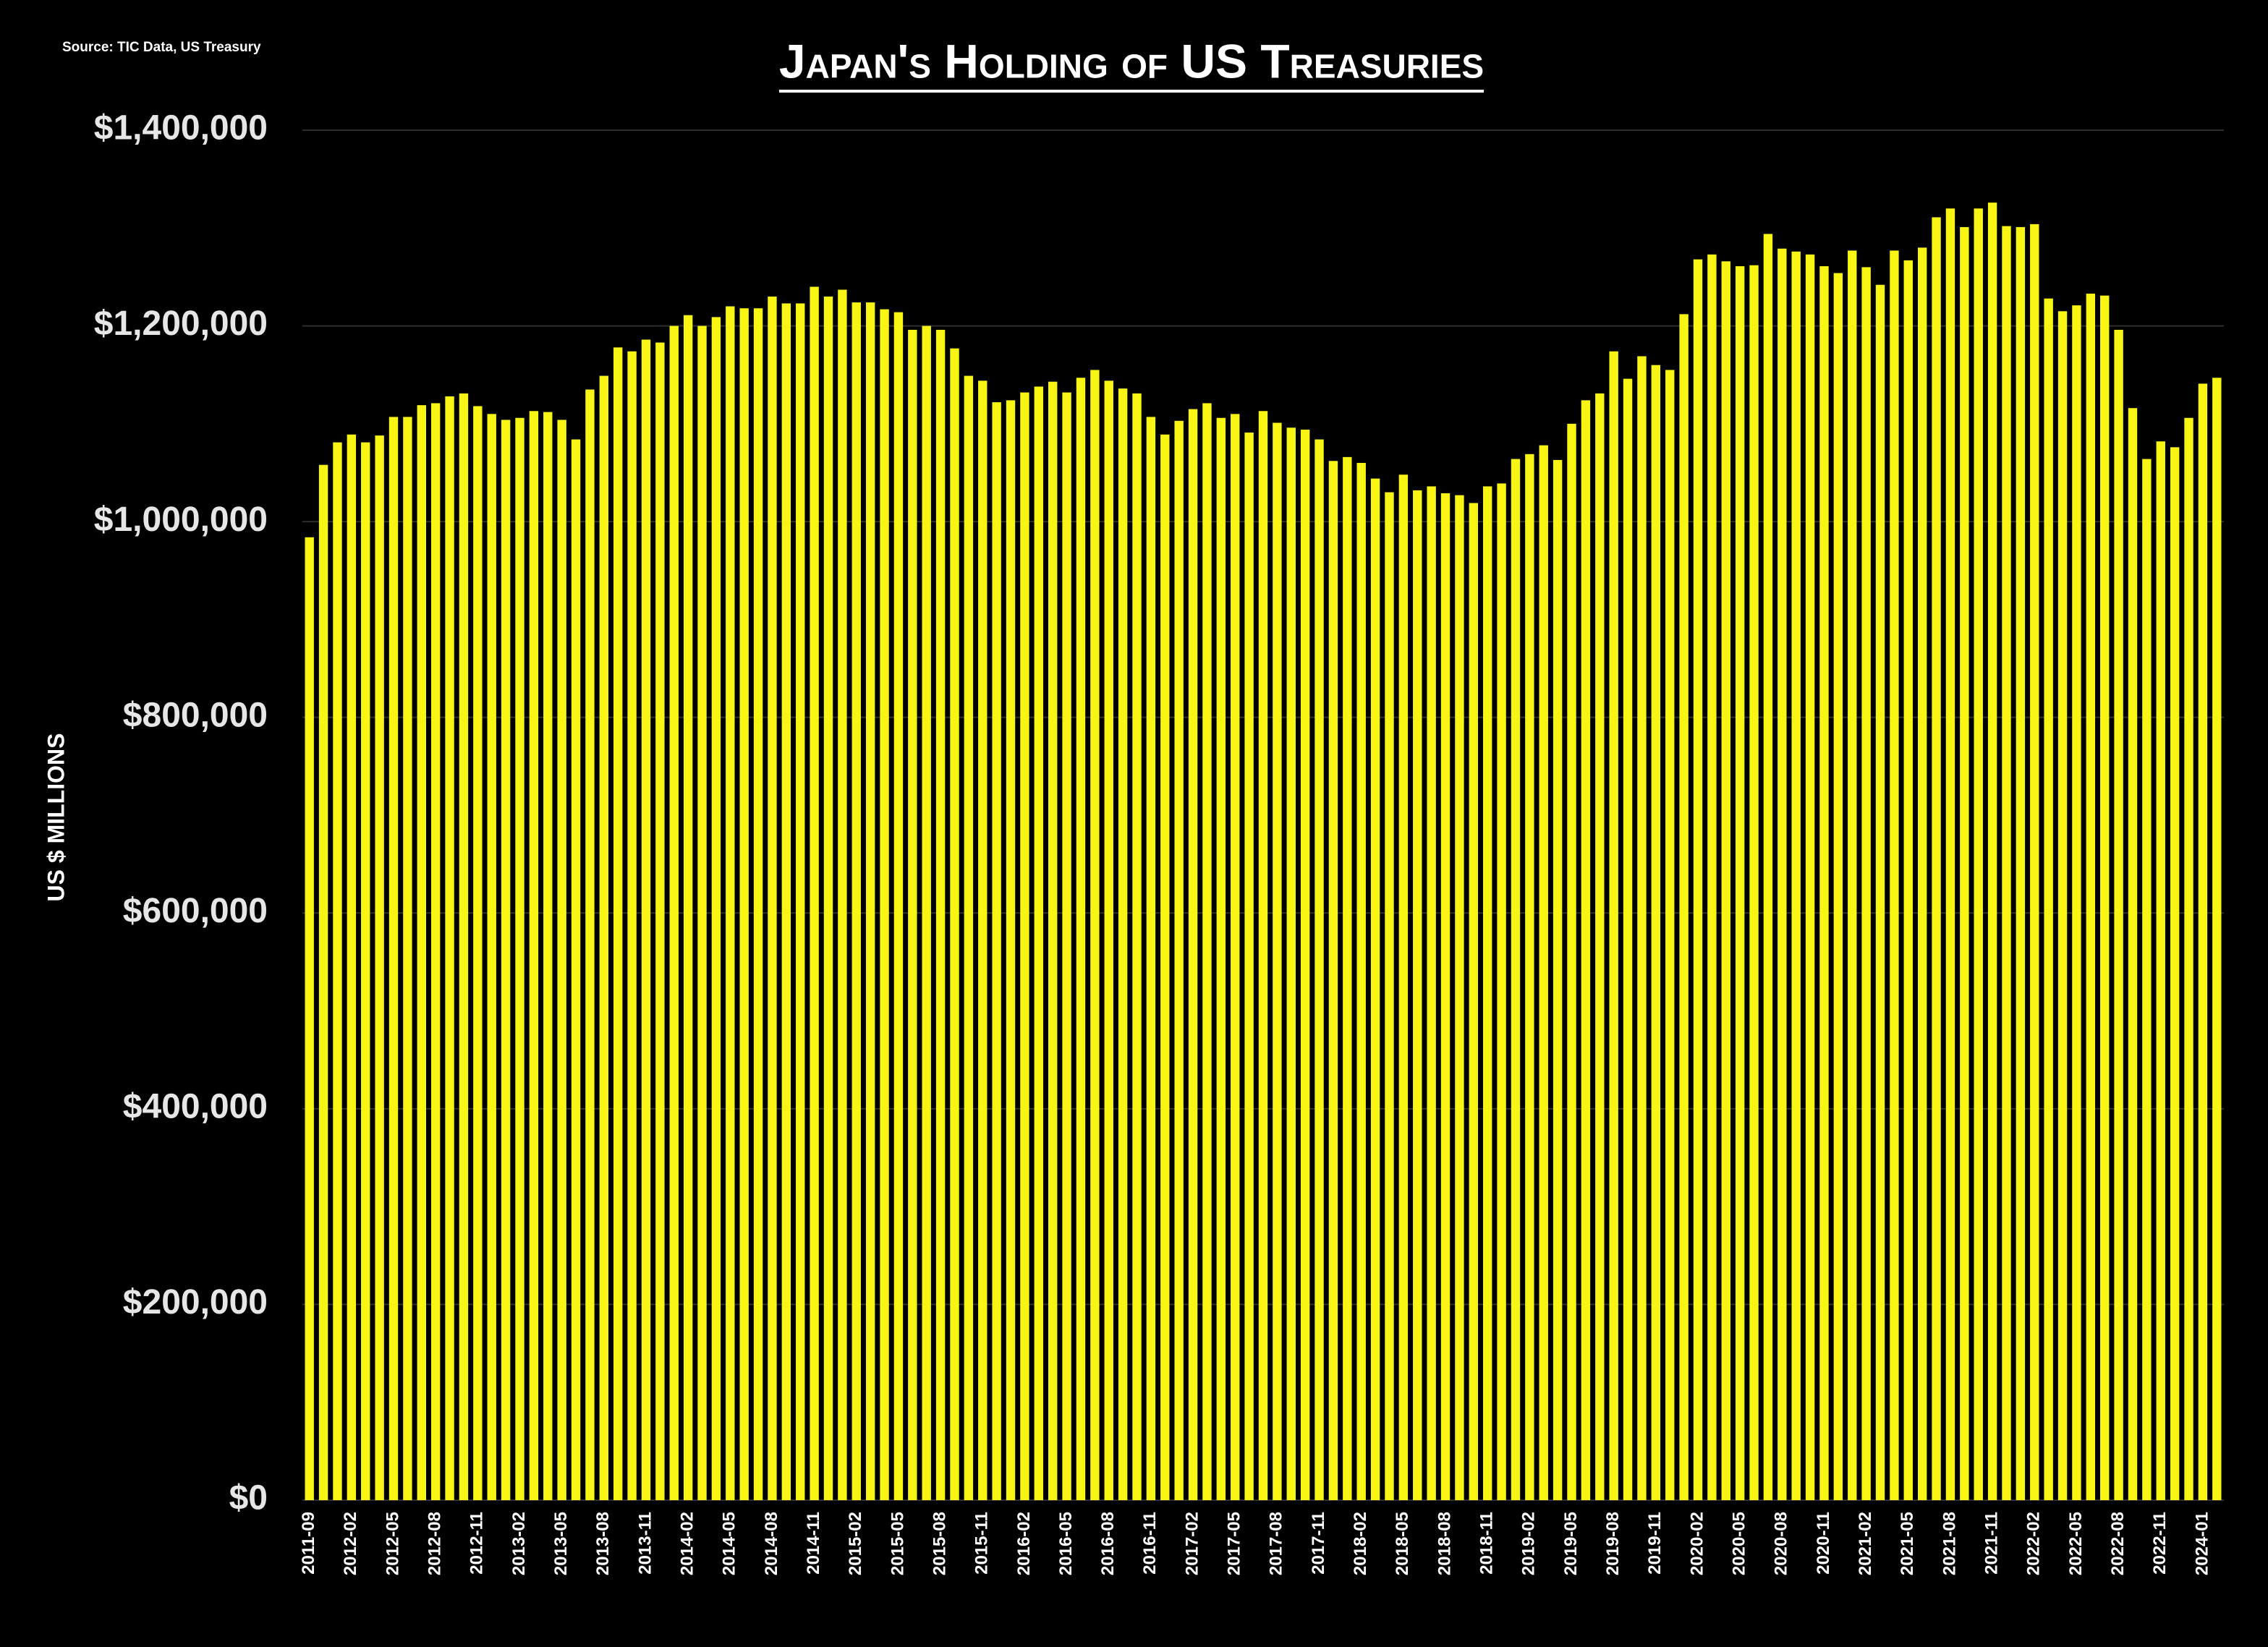  What do you see at coordinates (2160, 1544) in the screenshot?
I see `x-tick-label: 2022-11` at bounding box center [2160, 1544].